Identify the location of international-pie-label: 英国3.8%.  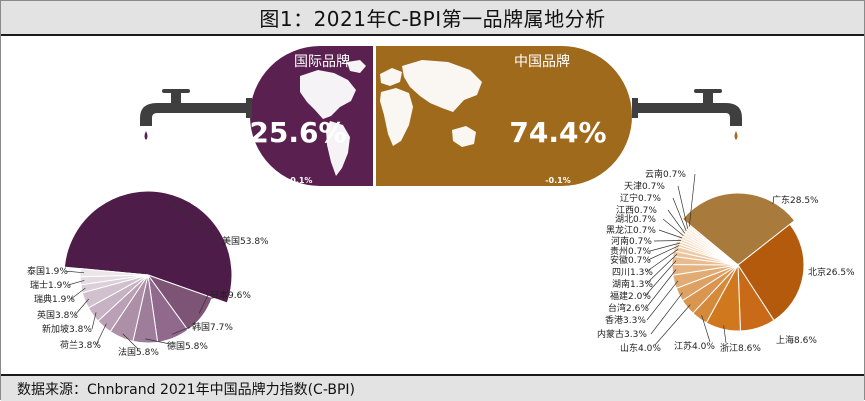
(57, 315).